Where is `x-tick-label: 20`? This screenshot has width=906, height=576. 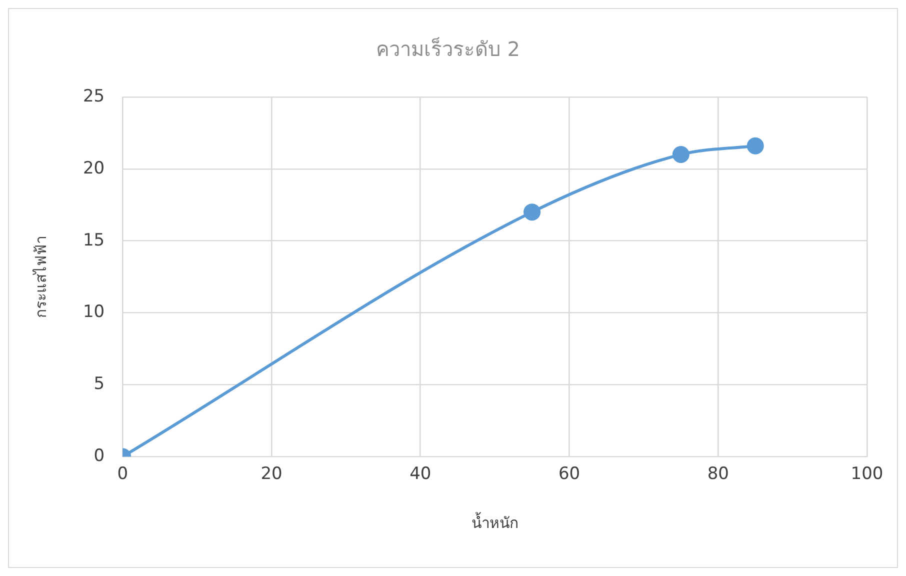
x-tick-label: 20 is located at coordinates (271, 474).